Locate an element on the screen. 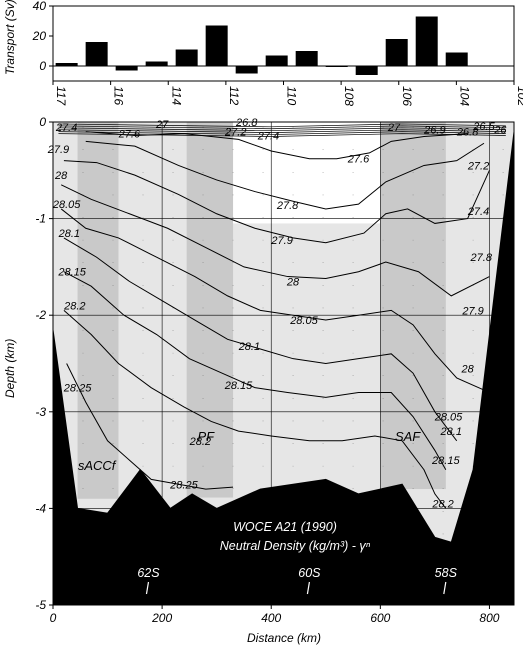 Image resolution: width=523 pixels, height=650 pixels. inline-contour-label: 28.05 is located at coordinates (448, 418).